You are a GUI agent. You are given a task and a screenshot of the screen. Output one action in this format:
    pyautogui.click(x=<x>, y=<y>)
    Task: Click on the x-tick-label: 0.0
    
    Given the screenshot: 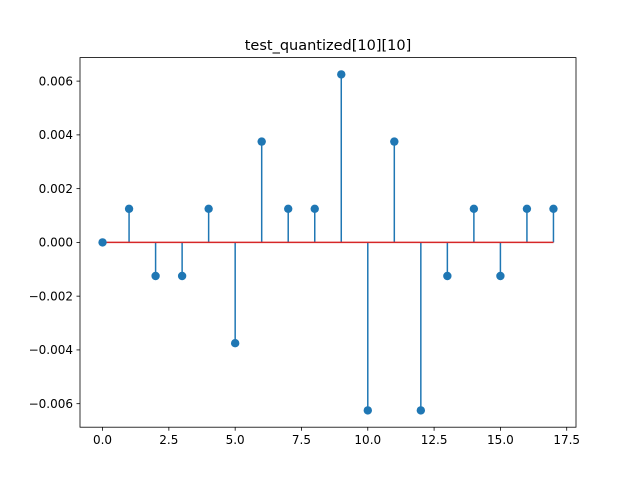 What is the action you would take?
    pyautogui.click(x=102, y=440)
    